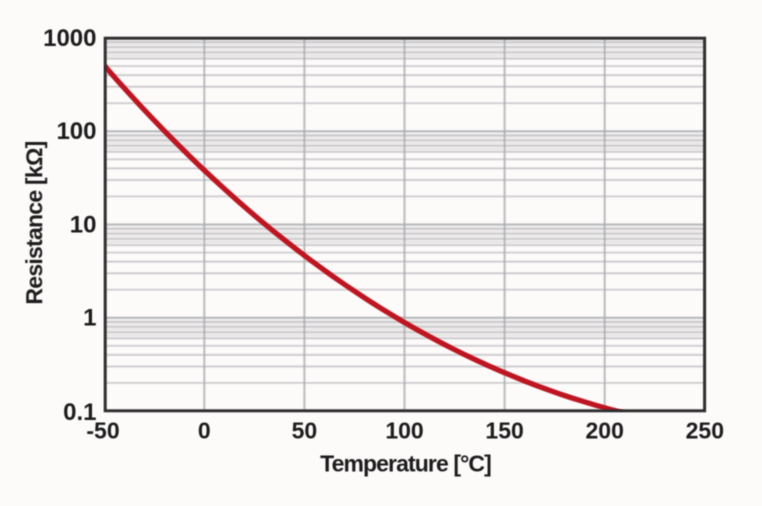 The image size is (762, 506). I want to click on svg-text: 1000, so click(69, 38).